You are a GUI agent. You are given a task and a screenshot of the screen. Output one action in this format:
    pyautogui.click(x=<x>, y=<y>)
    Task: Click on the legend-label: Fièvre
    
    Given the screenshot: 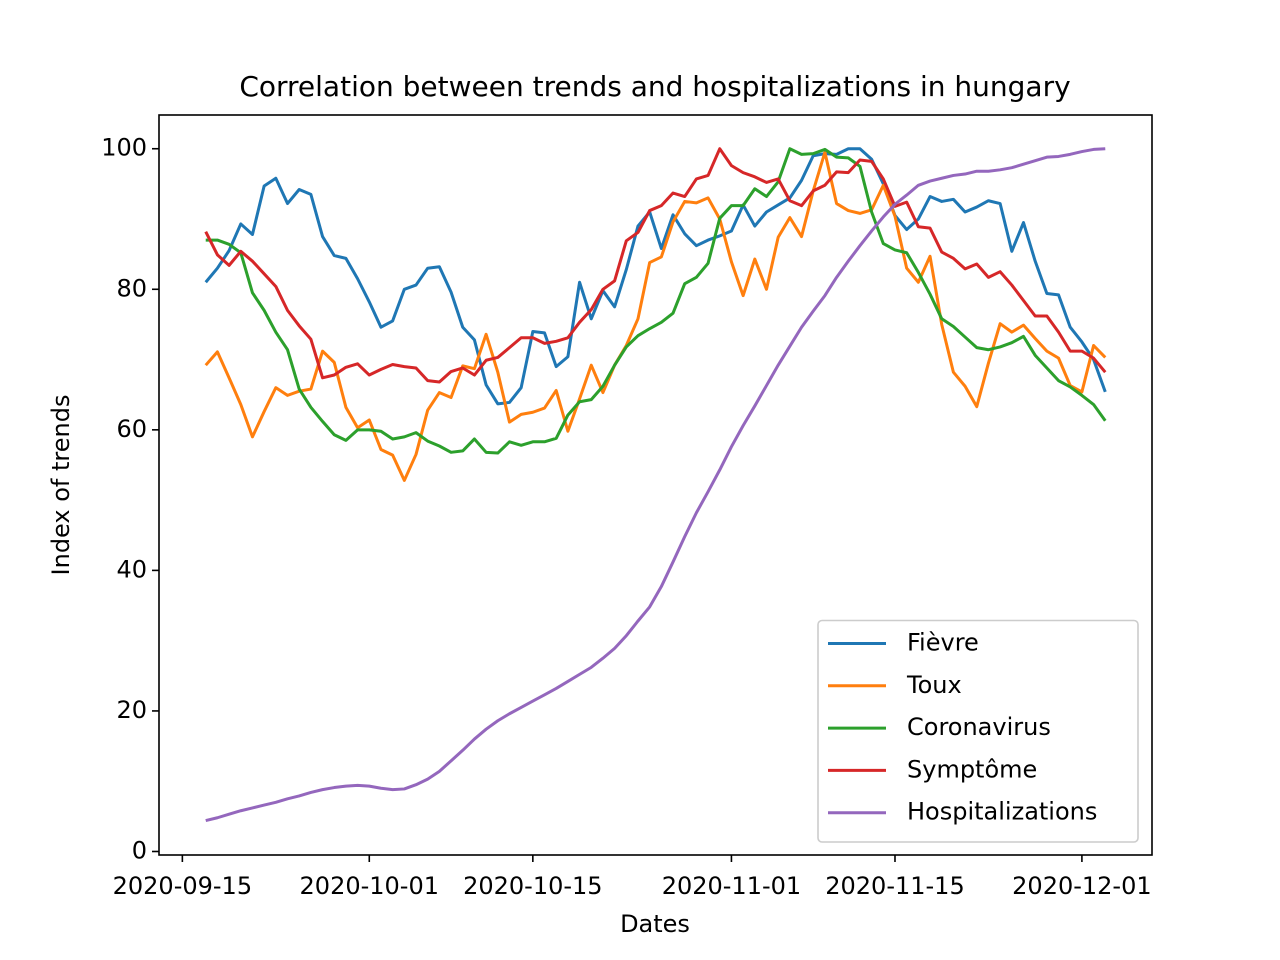 What is the action you would take?
    pyautogui.click(x=943, y=643)
    